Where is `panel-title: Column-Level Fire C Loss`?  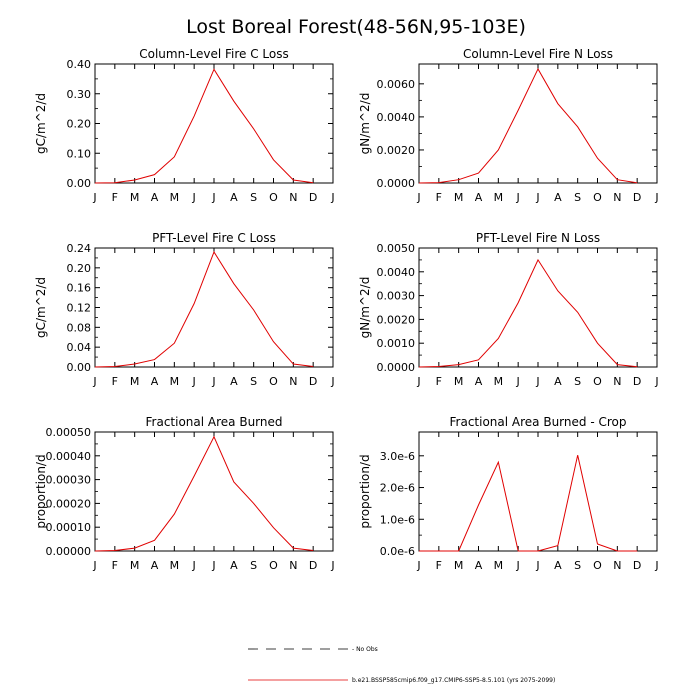 panel-title: Column-Level Fire C Loss is located at coordinates (214, 54).